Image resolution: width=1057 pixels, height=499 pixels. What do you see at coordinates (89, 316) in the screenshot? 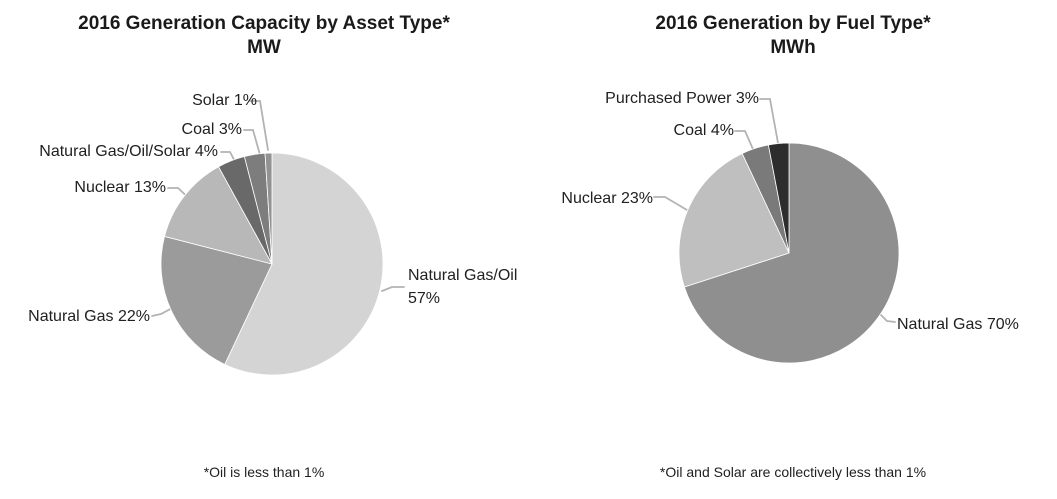
I see `slice-label-natural-gas: Natural Gas 22%` at bounding box center [89, 316].